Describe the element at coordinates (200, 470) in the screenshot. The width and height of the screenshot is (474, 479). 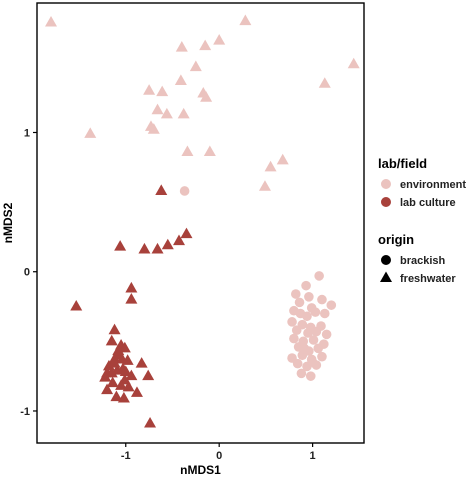
I see `x-axis-label: nMDS1` at that location.